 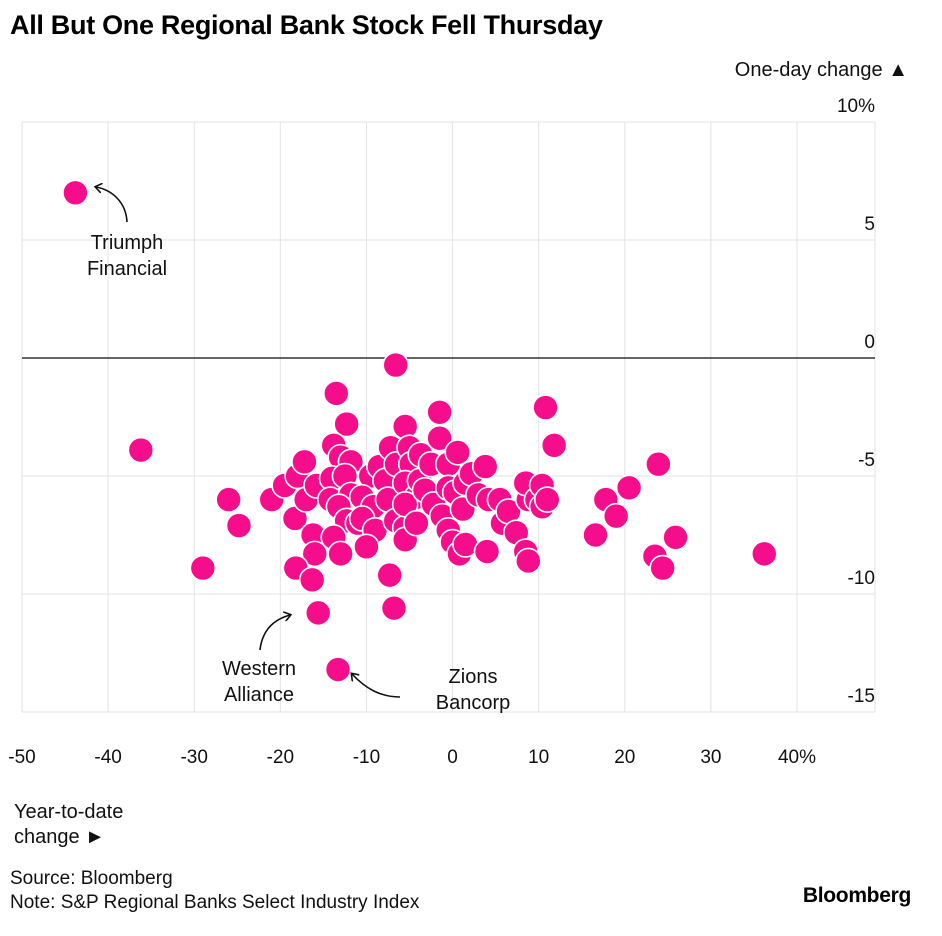 I want to click on y-tick-label: -10, so click(x=861, y=578).